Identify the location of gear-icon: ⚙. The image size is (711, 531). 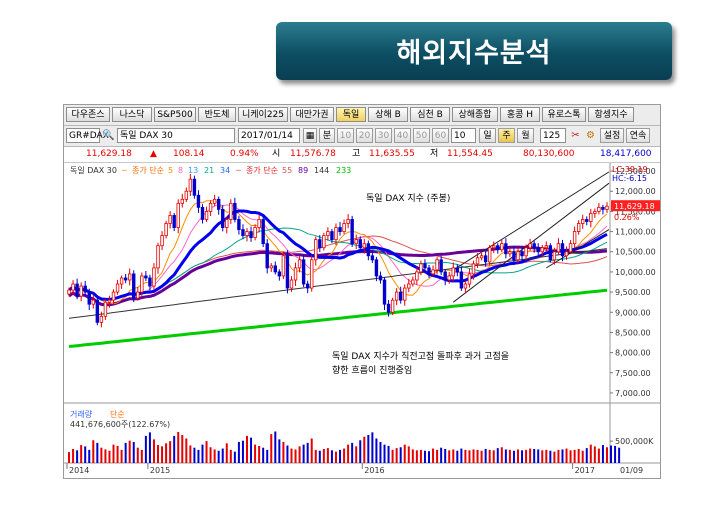
(590, 135).